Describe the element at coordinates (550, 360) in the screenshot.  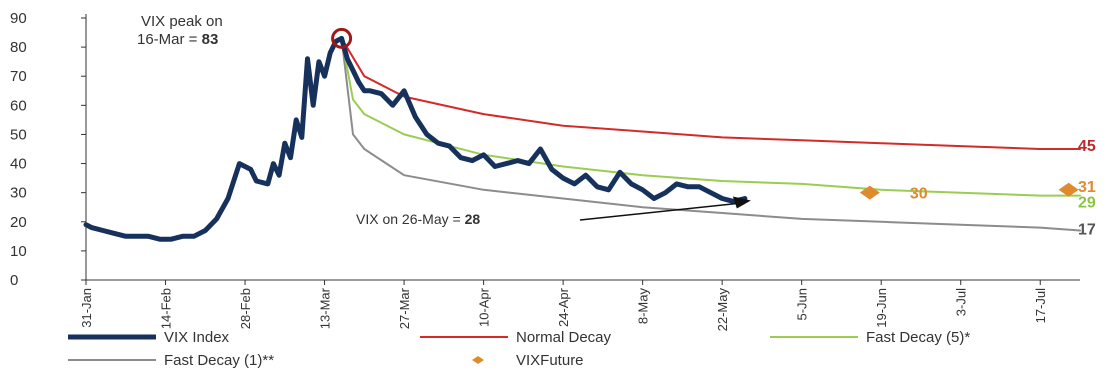
I see `legend-label-vixfuture: VIXFuture` at that location.